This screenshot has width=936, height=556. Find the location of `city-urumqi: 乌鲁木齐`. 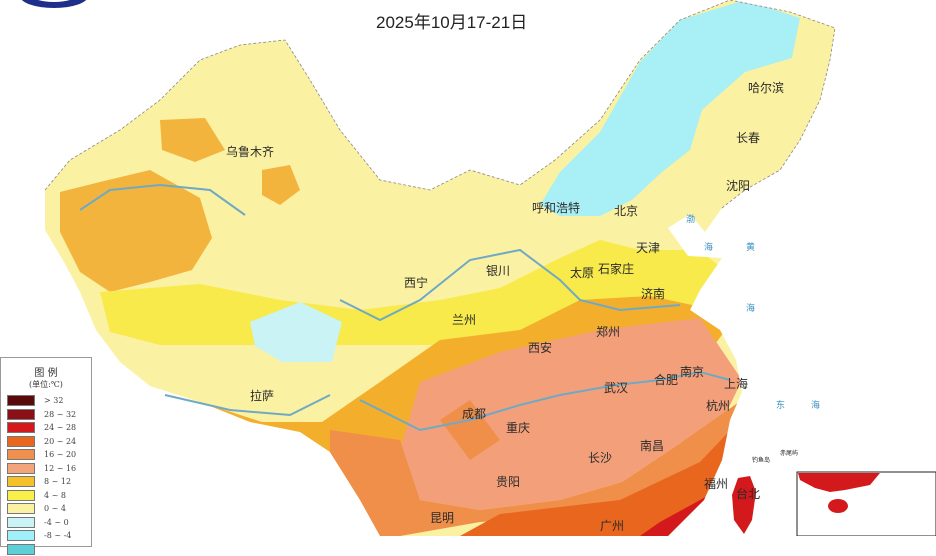

city-urumqi: 乌鲁木齐 is located at coordinates (250, 151).